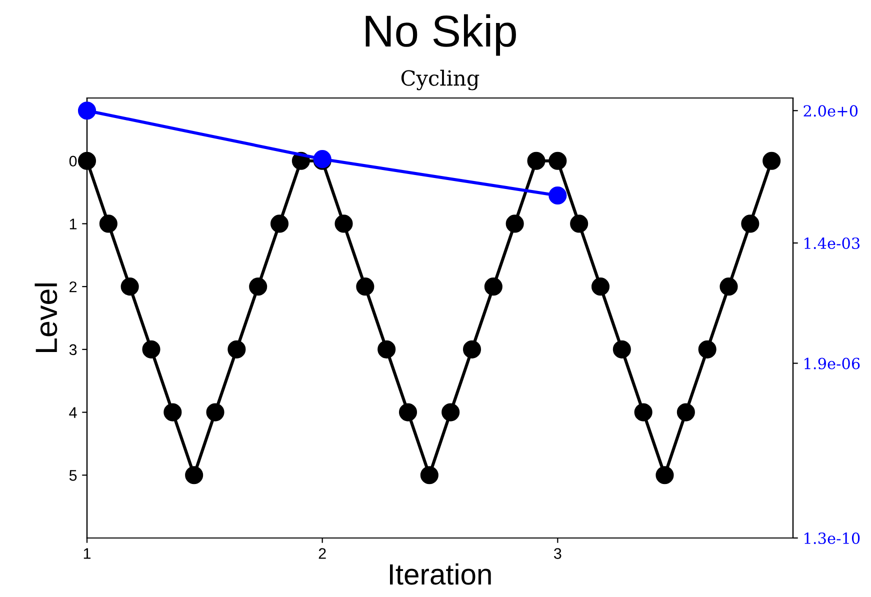 Image resolution: width=871 pixels, height=597 pixels. What do you see at coordinates (832, 538) in the screenshot?
I see `y2-tick-label: 1.3e-10` at bounding box center [832, 538].